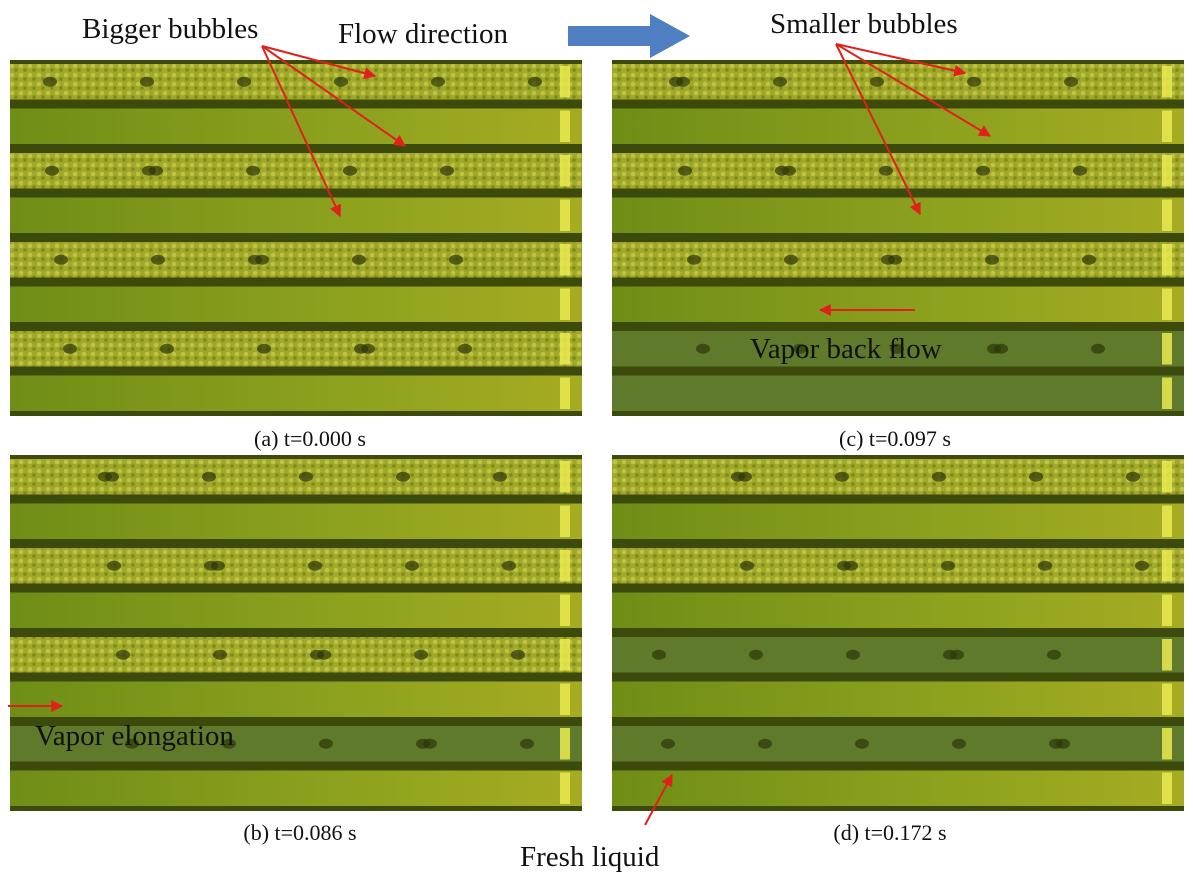  Describe the element at coordinates (864, 24) in the screenshot. I see `annotation: Smaller bubbles` at that location.